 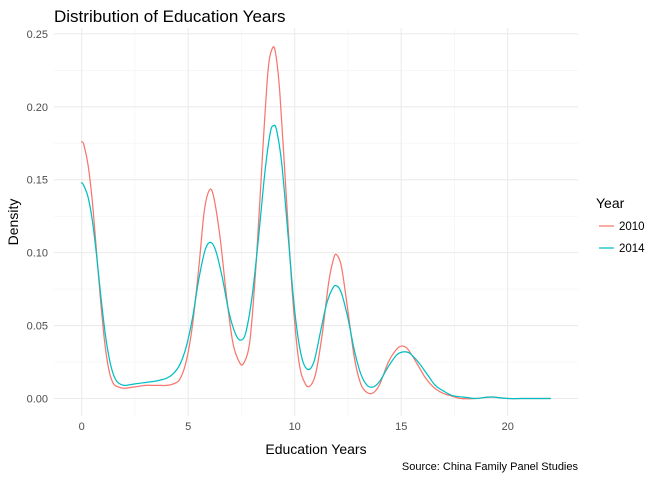 What do you see at coordinates (37, 108) in the screenshot?
I see `y-tick-label: 0.20` at bounding box center [37, 108].